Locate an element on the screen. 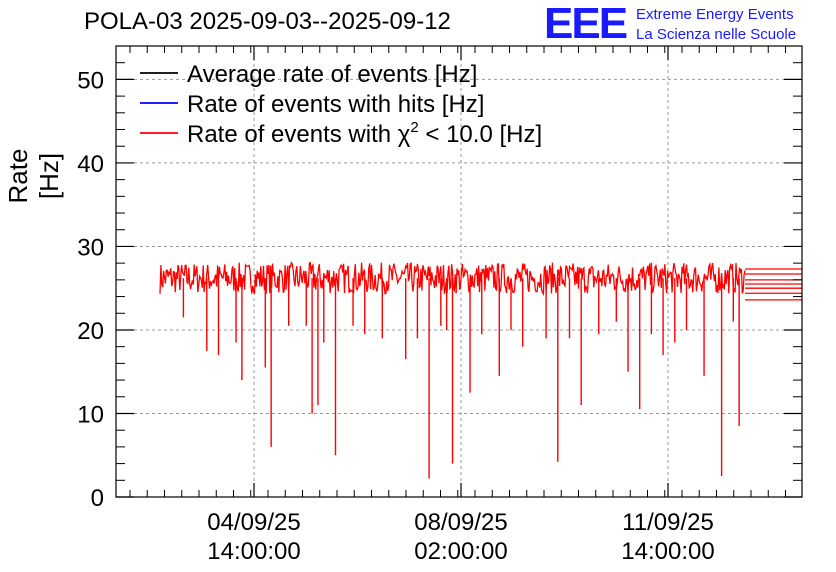 Image resolution: width=836 pixels, height=572 pixels. legend-entry: Rate of events with hits [Hz] is located at coordinates (335, 104).